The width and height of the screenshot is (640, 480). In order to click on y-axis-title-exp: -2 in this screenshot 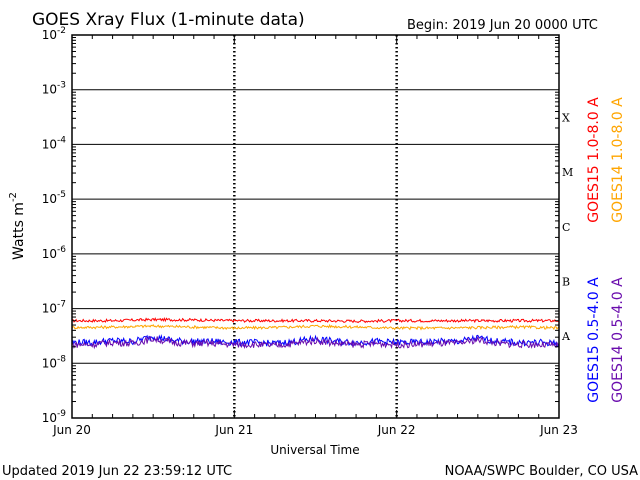, I will do `click(13, 197)`.